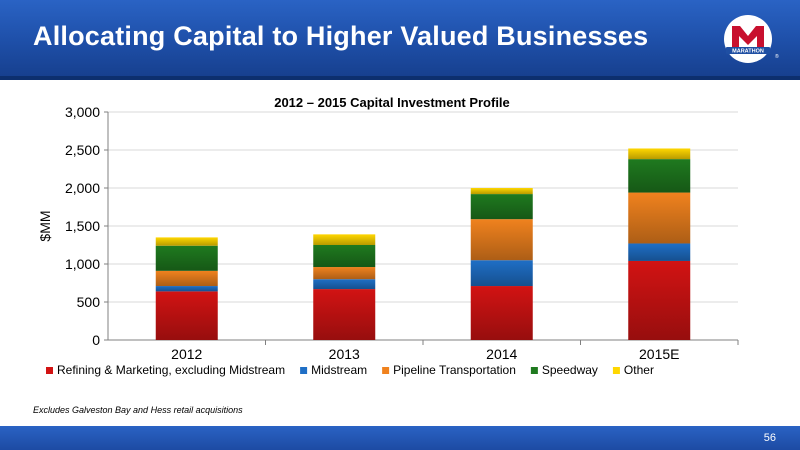 The width and height of the screenshot is (800, 450). What do you see at coordinates (748, 52) in the screenshot?
I see `svg-text: MARATHON` at bounding box center [748, 52].